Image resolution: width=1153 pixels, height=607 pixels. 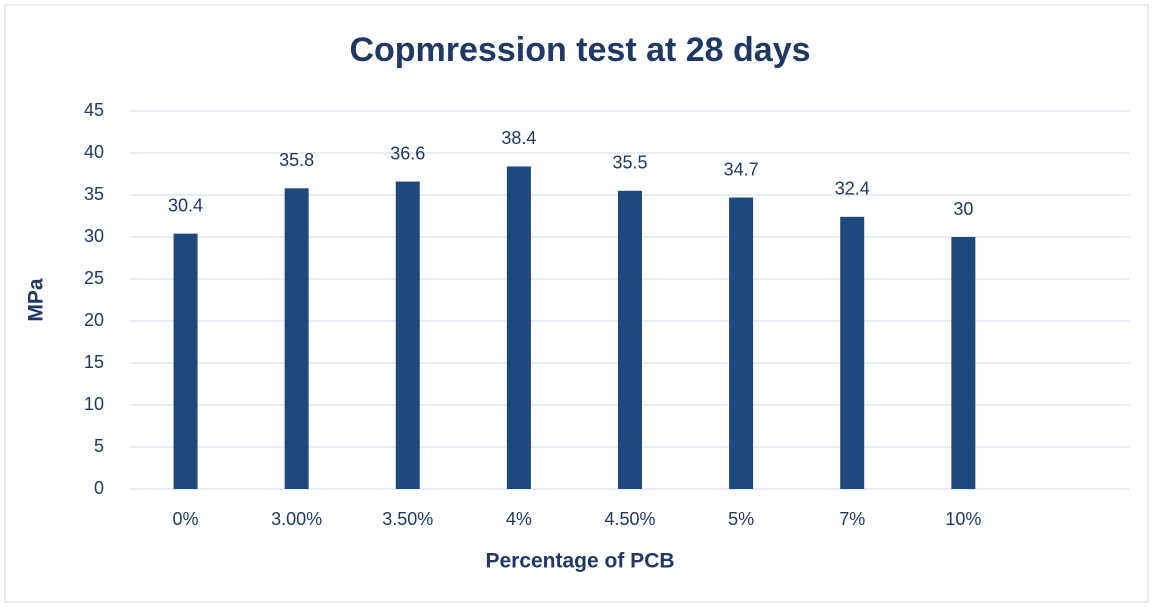 I want to click on x-tick-label: 4.50%, so click(x=629, y=519).